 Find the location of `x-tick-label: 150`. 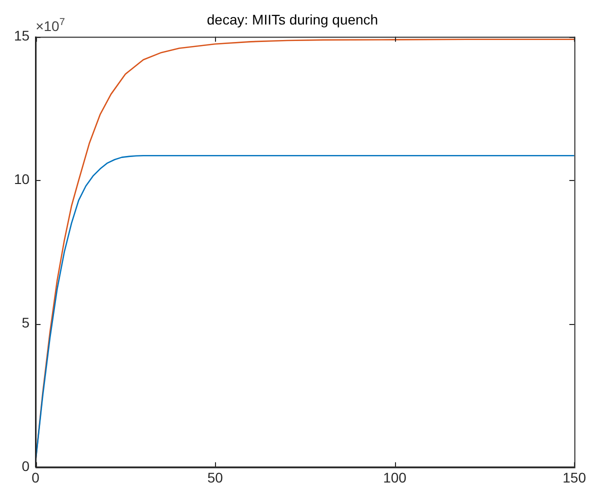

x-tick-label: 150 is located at coordinates (574, 477).